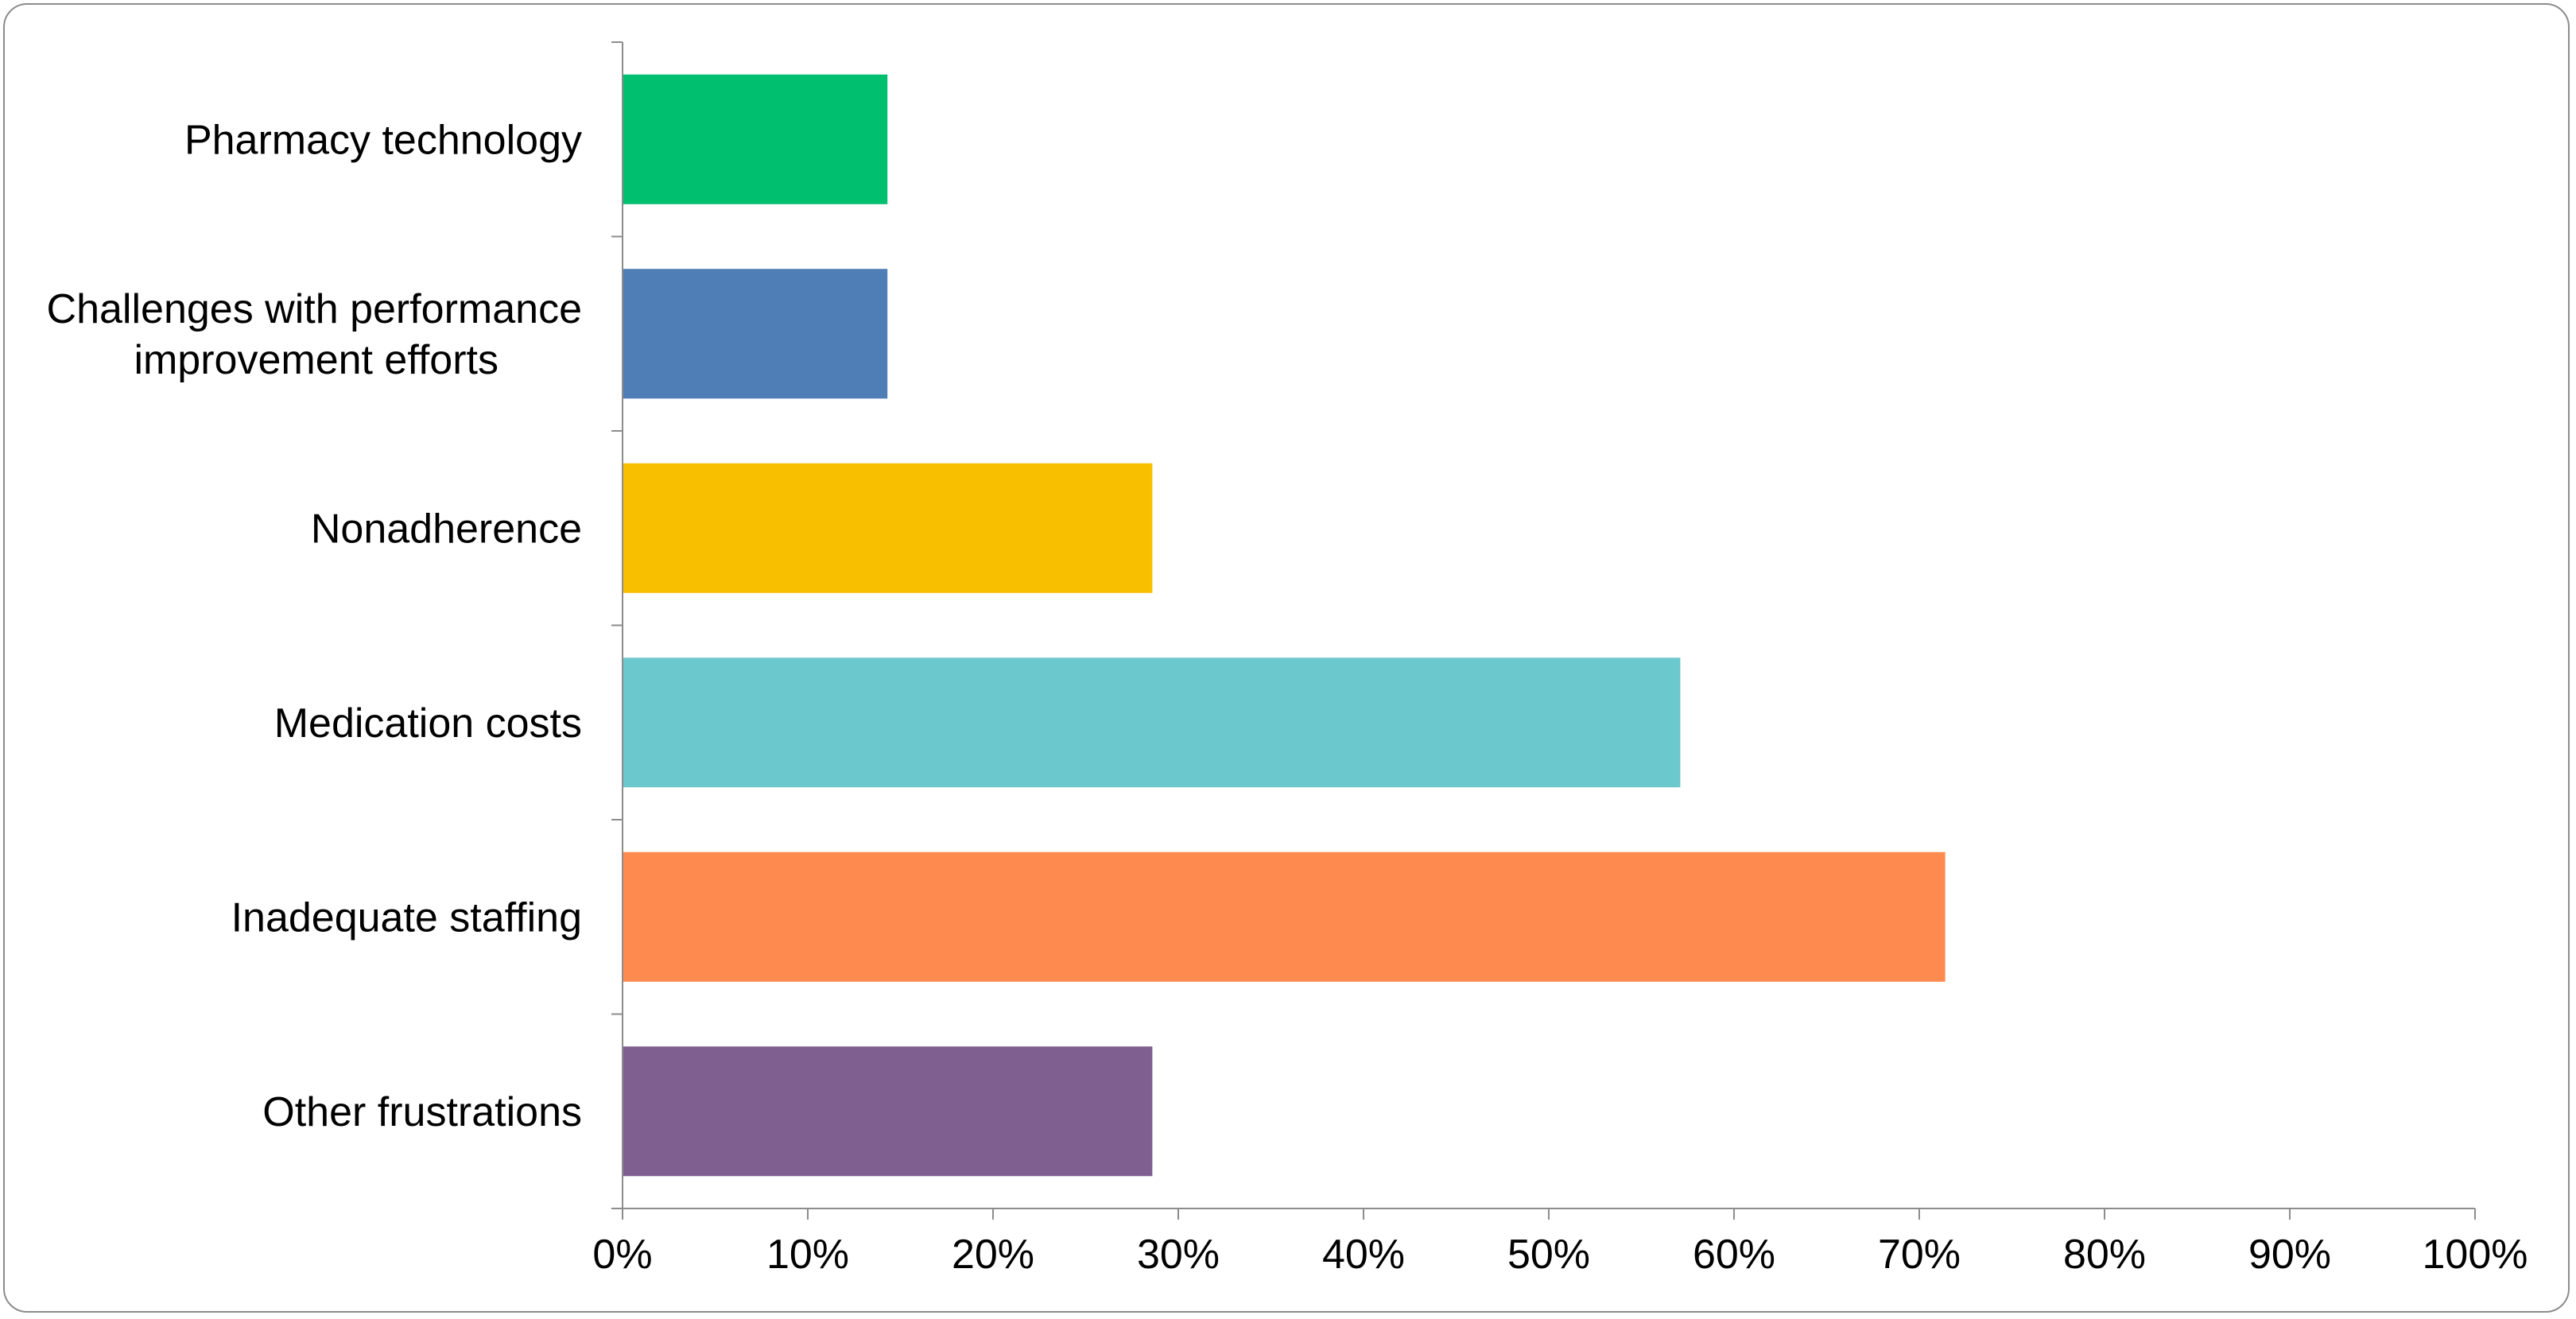  What do you see at coordinates (1920, 1255) in the screenshot?
I see `x-tick-label: 70%` at bounding box center [1920, 1255].